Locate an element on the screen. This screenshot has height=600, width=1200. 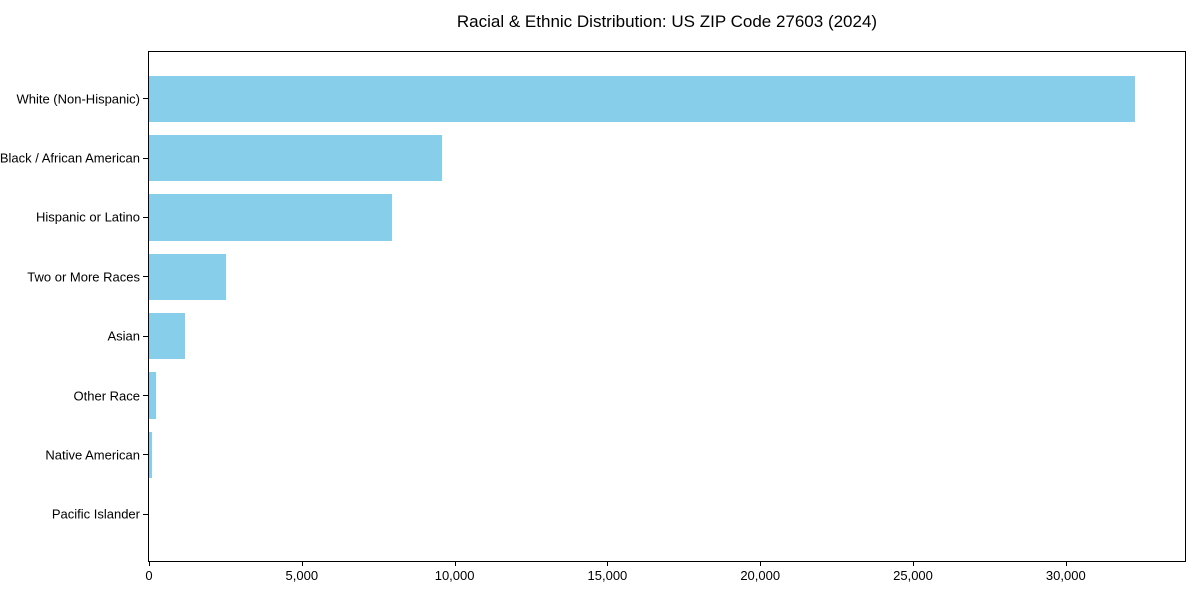
y-axis-category-label: Native American is located at coordinates (92, 455).